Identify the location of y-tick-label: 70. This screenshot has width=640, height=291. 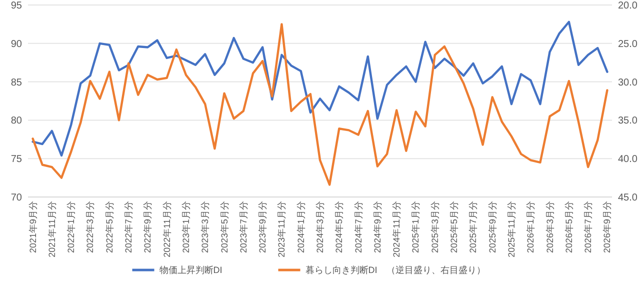
(16, 198).